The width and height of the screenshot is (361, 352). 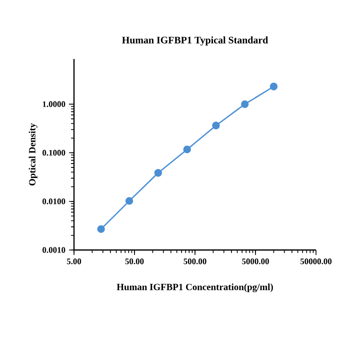 I want to click on x-tick-label: 5.00, so click(x=74, y=261).